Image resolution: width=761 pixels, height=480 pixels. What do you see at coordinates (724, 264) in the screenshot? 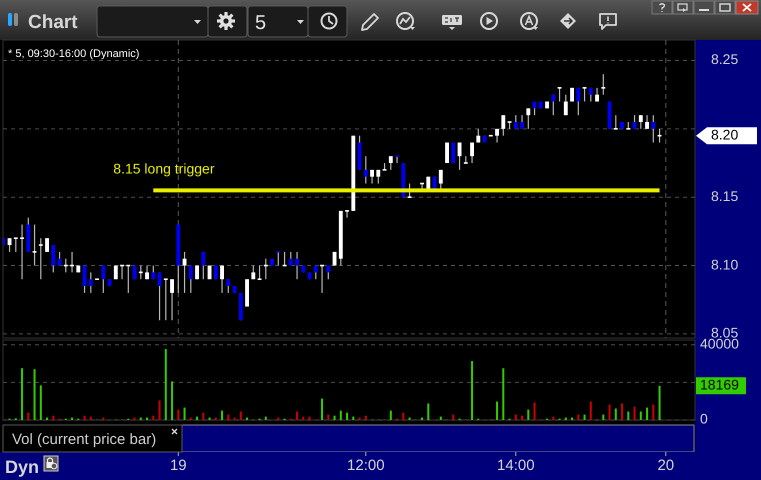
I see `y-tick-label: 8.10` at bounding box center [724, 264].